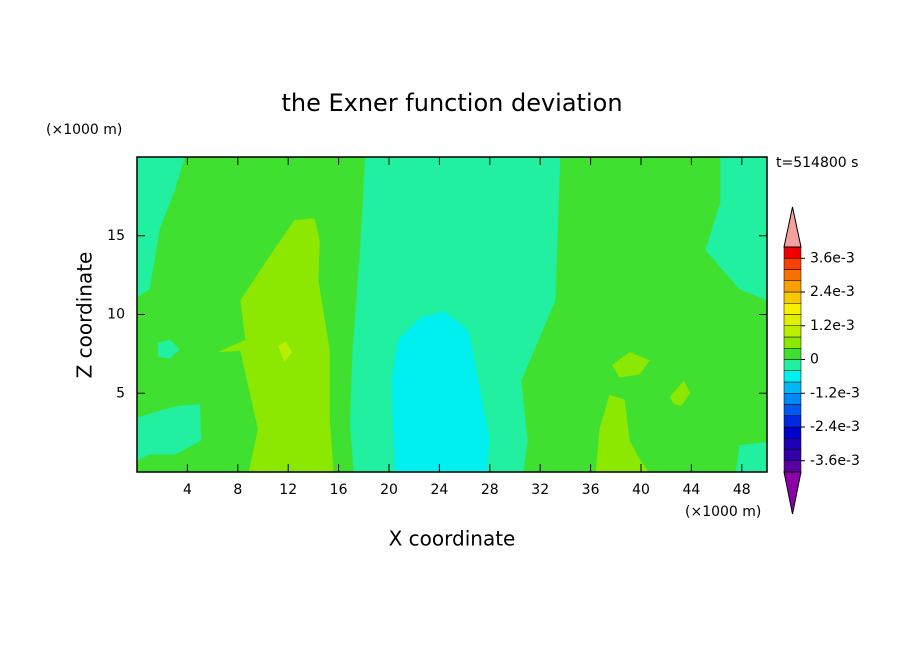  I want to click on x-tick-label: 16, so click(339, 490).